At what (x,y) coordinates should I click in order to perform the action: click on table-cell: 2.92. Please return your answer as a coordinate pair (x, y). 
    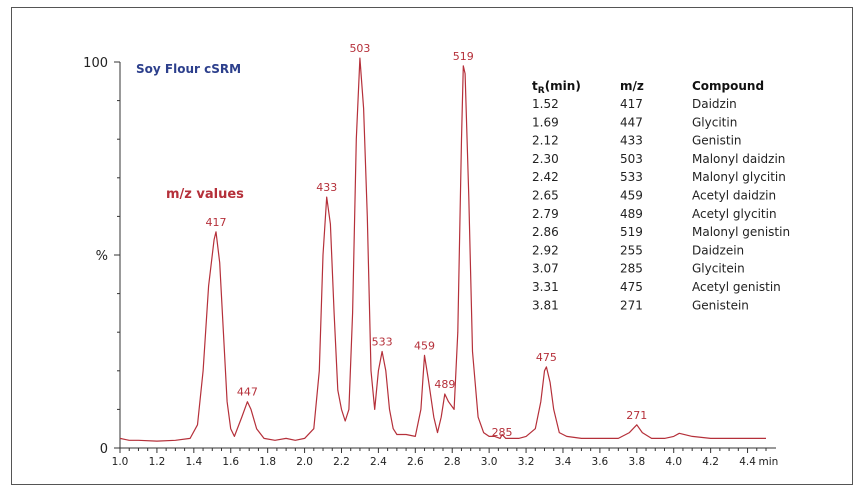
    Looking at the image, I should click on (545, 250).